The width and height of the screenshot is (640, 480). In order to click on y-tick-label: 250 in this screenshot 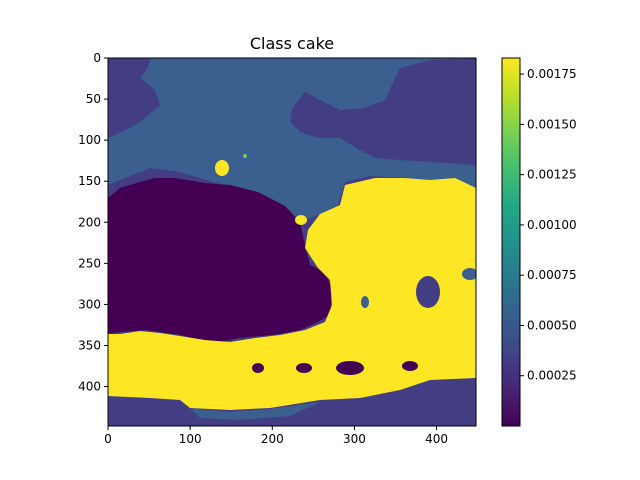, I will do `click(89, 263)`.